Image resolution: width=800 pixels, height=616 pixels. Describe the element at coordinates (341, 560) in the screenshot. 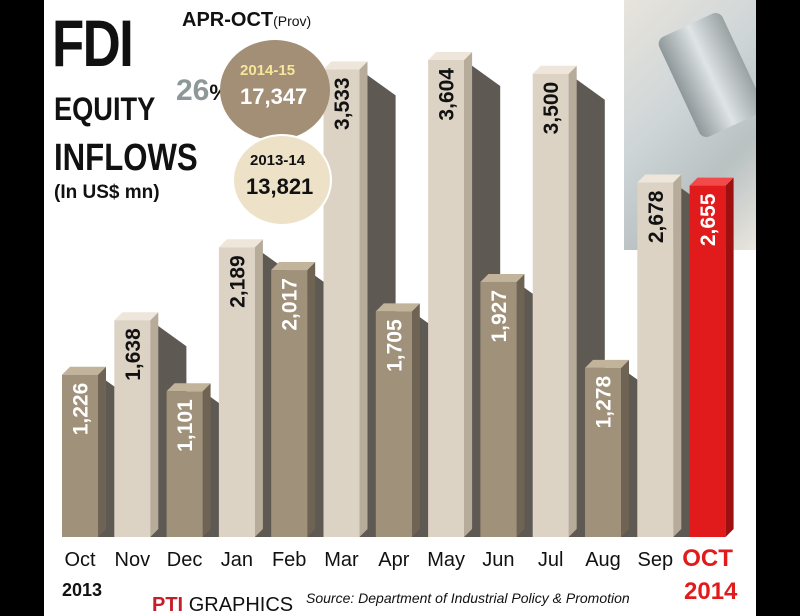

I see `category-label: Mar` at that location.